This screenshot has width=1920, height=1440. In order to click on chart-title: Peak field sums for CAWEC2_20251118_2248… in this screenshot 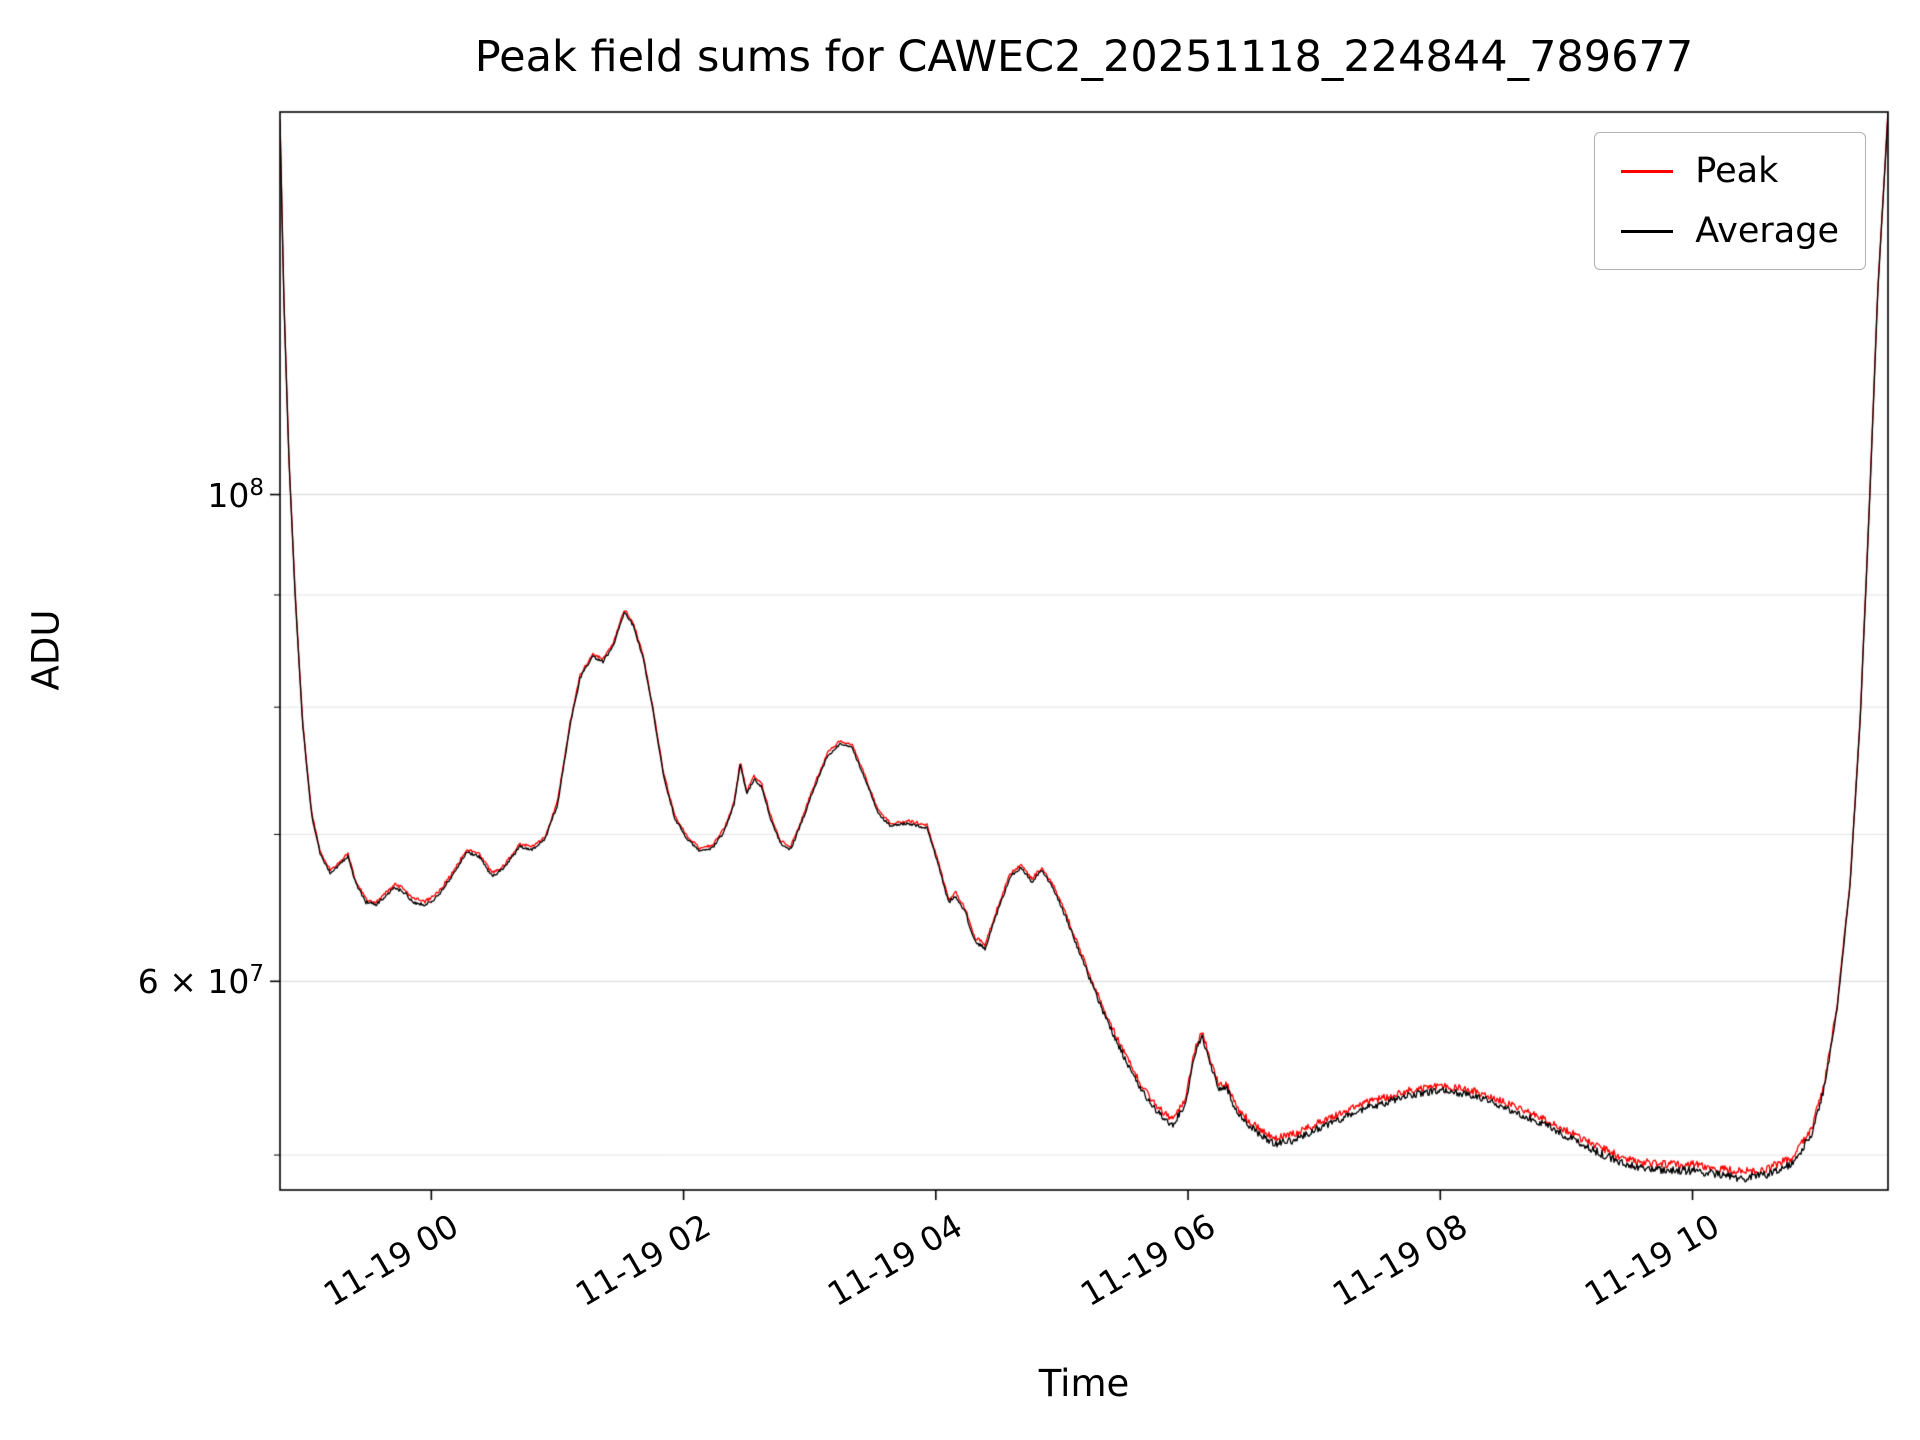, I will do `click(1084, 57)`.